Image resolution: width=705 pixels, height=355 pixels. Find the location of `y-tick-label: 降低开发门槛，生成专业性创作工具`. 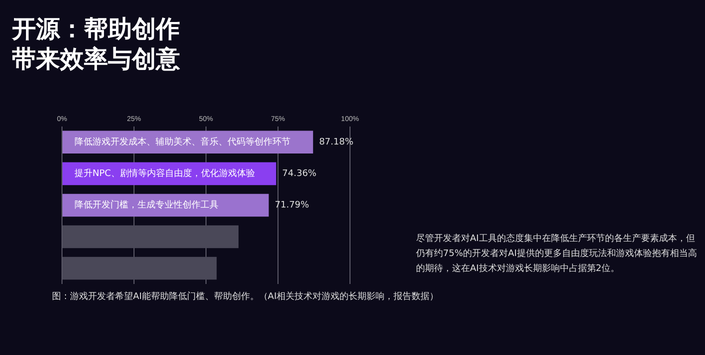

y-tick-label: 降低开发门槛，生成专业性创作工具 is located at coordinates (146, 205).